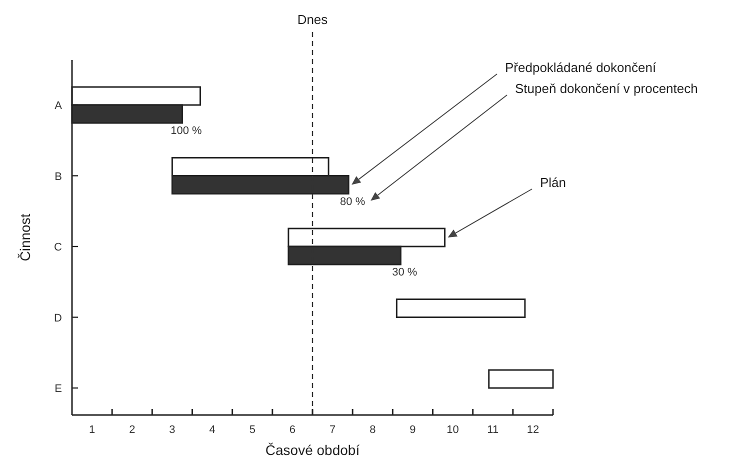 This screenshot has width=729, height=459. What do you see at coordinates (58, 389) in the screenshot?
I see `y-tick-label: E` at bounding box center [58, 389].